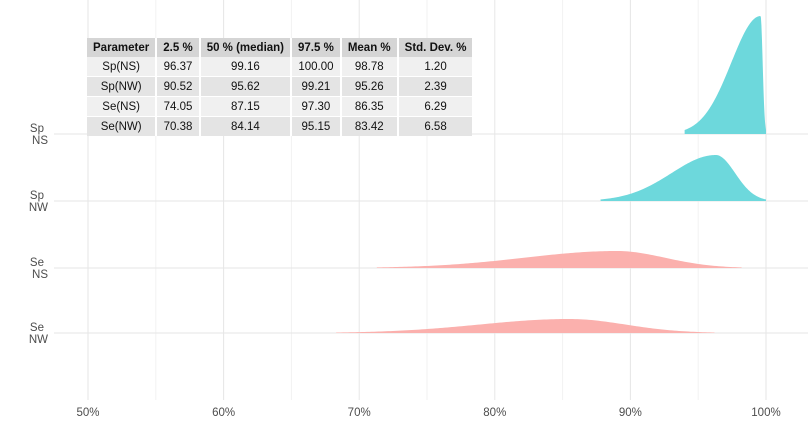  What do you see at coordinates (38, 334) in the screenshot?
I see `row-label: Se NW` at bounding box center [38, 334].